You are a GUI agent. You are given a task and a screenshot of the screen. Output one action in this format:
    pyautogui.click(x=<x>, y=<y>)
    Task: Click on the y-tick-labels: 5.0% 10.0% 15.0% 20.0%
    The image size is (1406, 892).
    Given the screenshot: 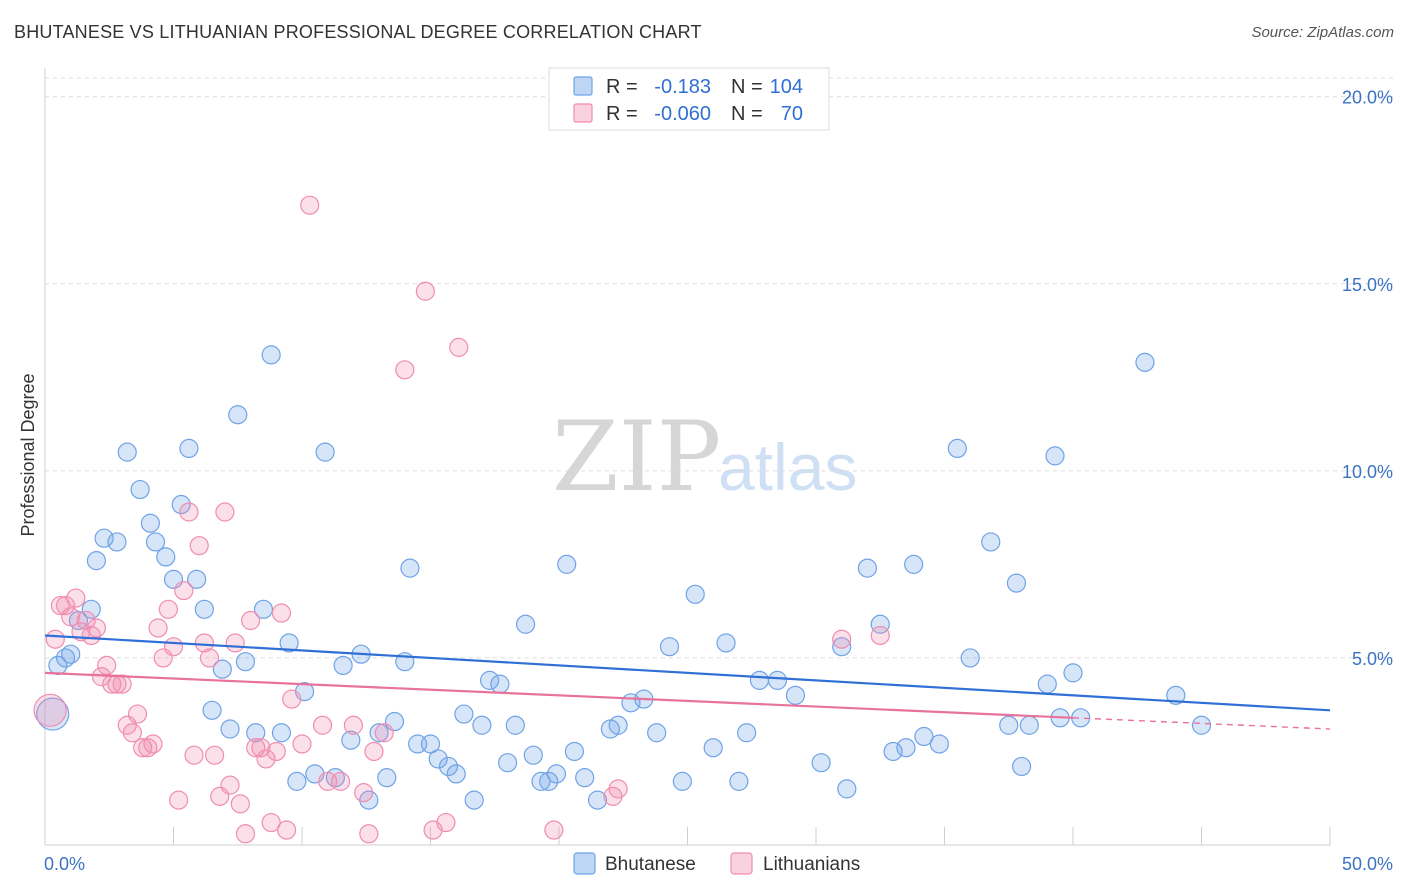 What is the action you would take?
    pyautogui.click(x=1367, y=378)
    